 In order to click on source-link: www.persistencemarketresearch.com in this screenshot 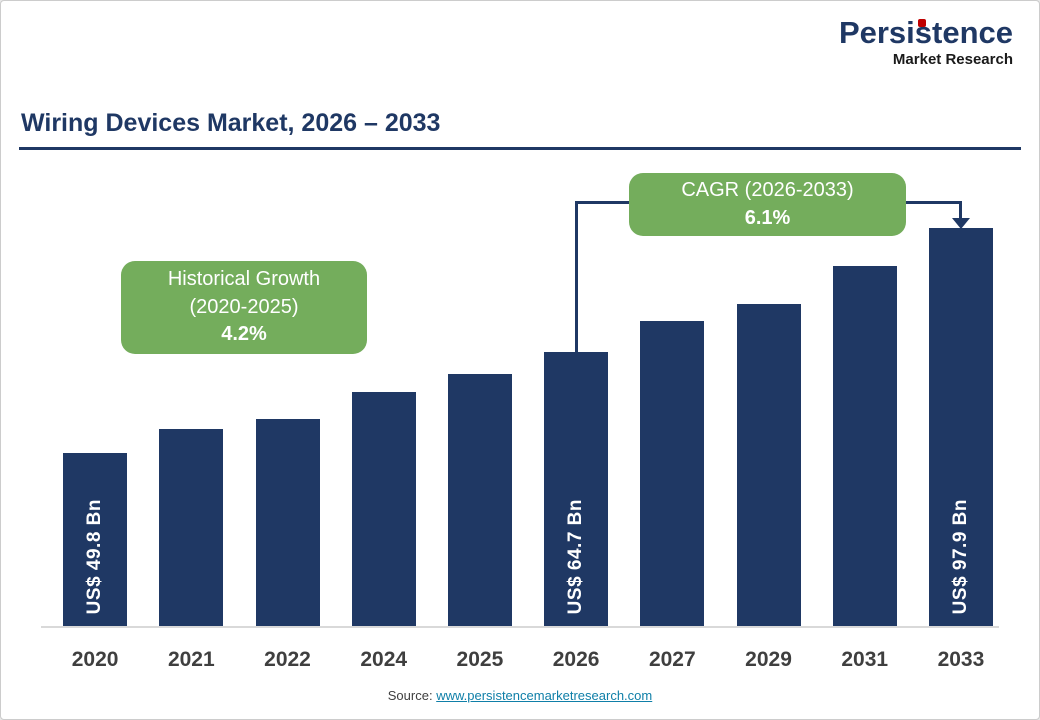, I will do `click(544, 695)`.